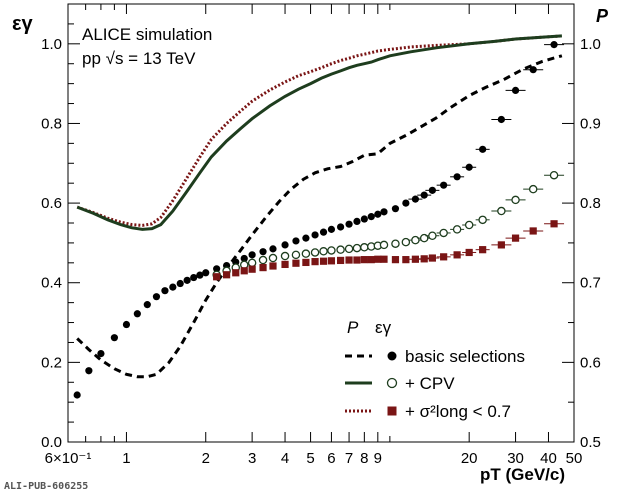 This screenshot has width=620, height=496. I want to click on legend-entry-cpv: + CPV, so click(430, 383).